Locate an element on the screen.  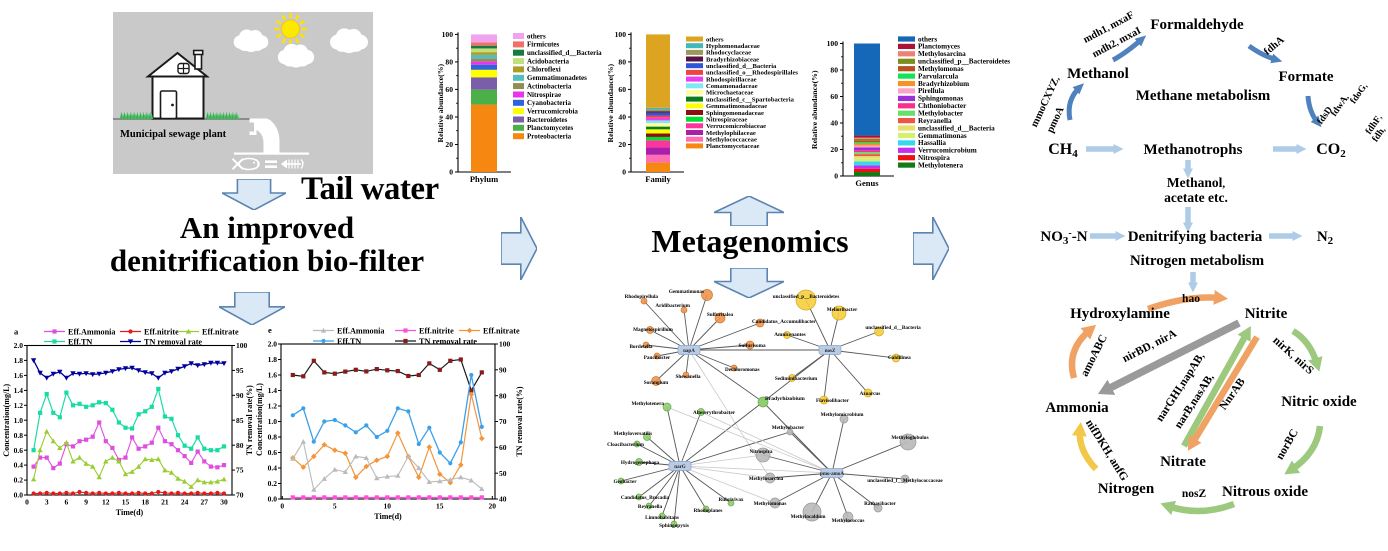
svg-text: Caldilinea is located at coordinates (899, 358).